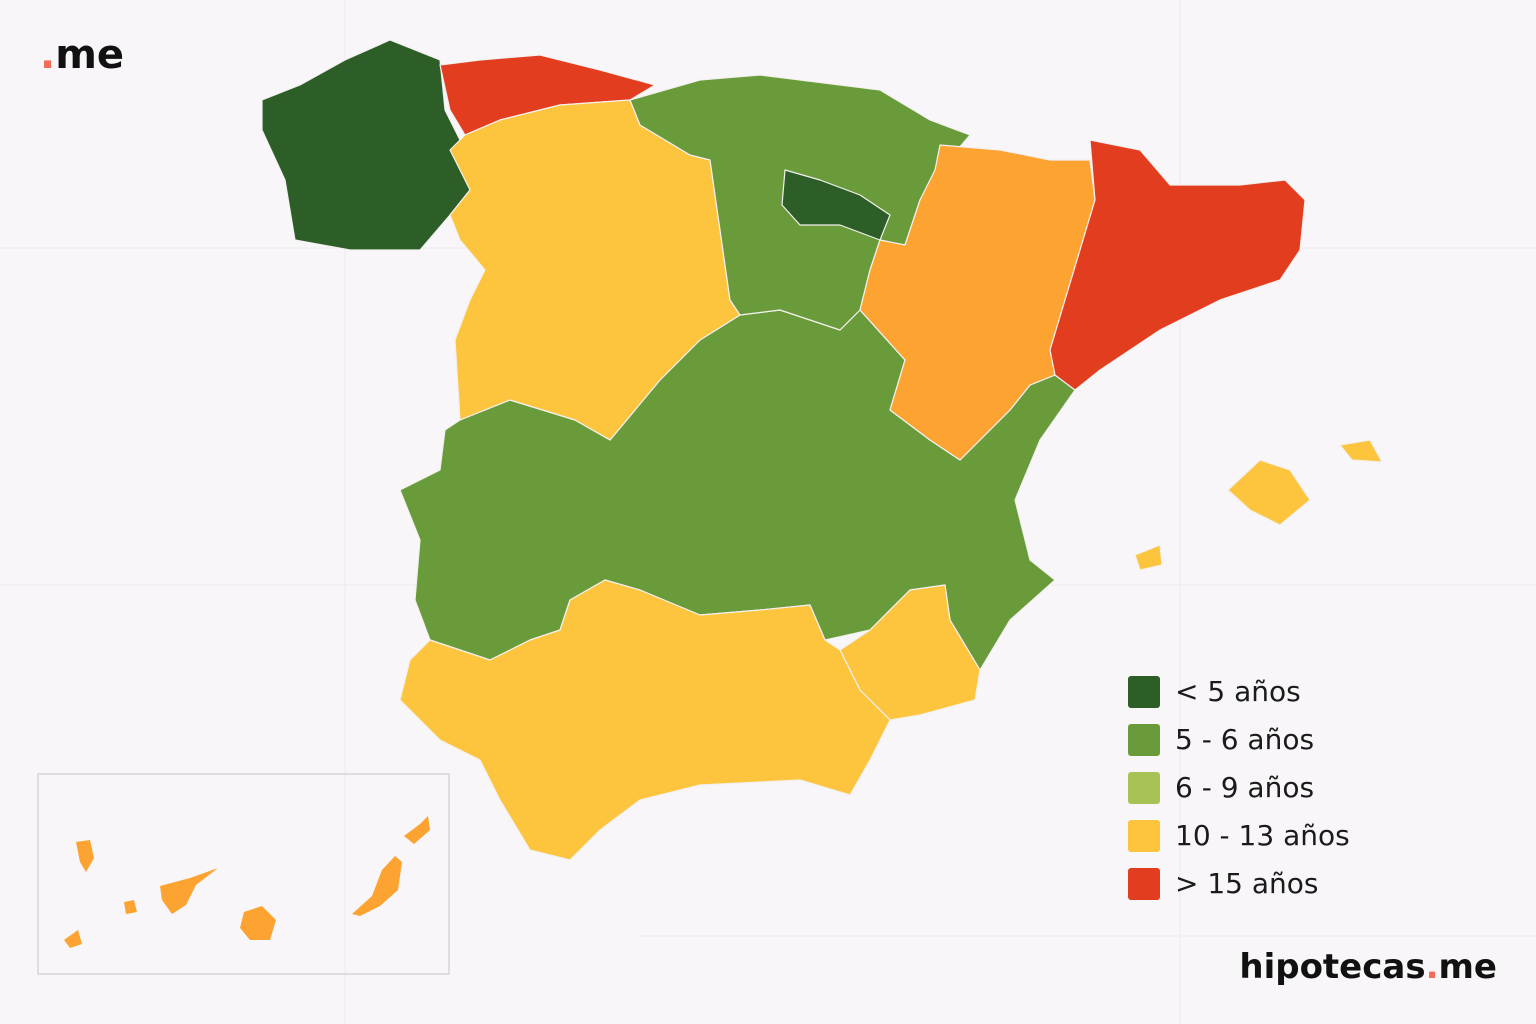  I want to click on brand-tld: me, so click(1468, 967).